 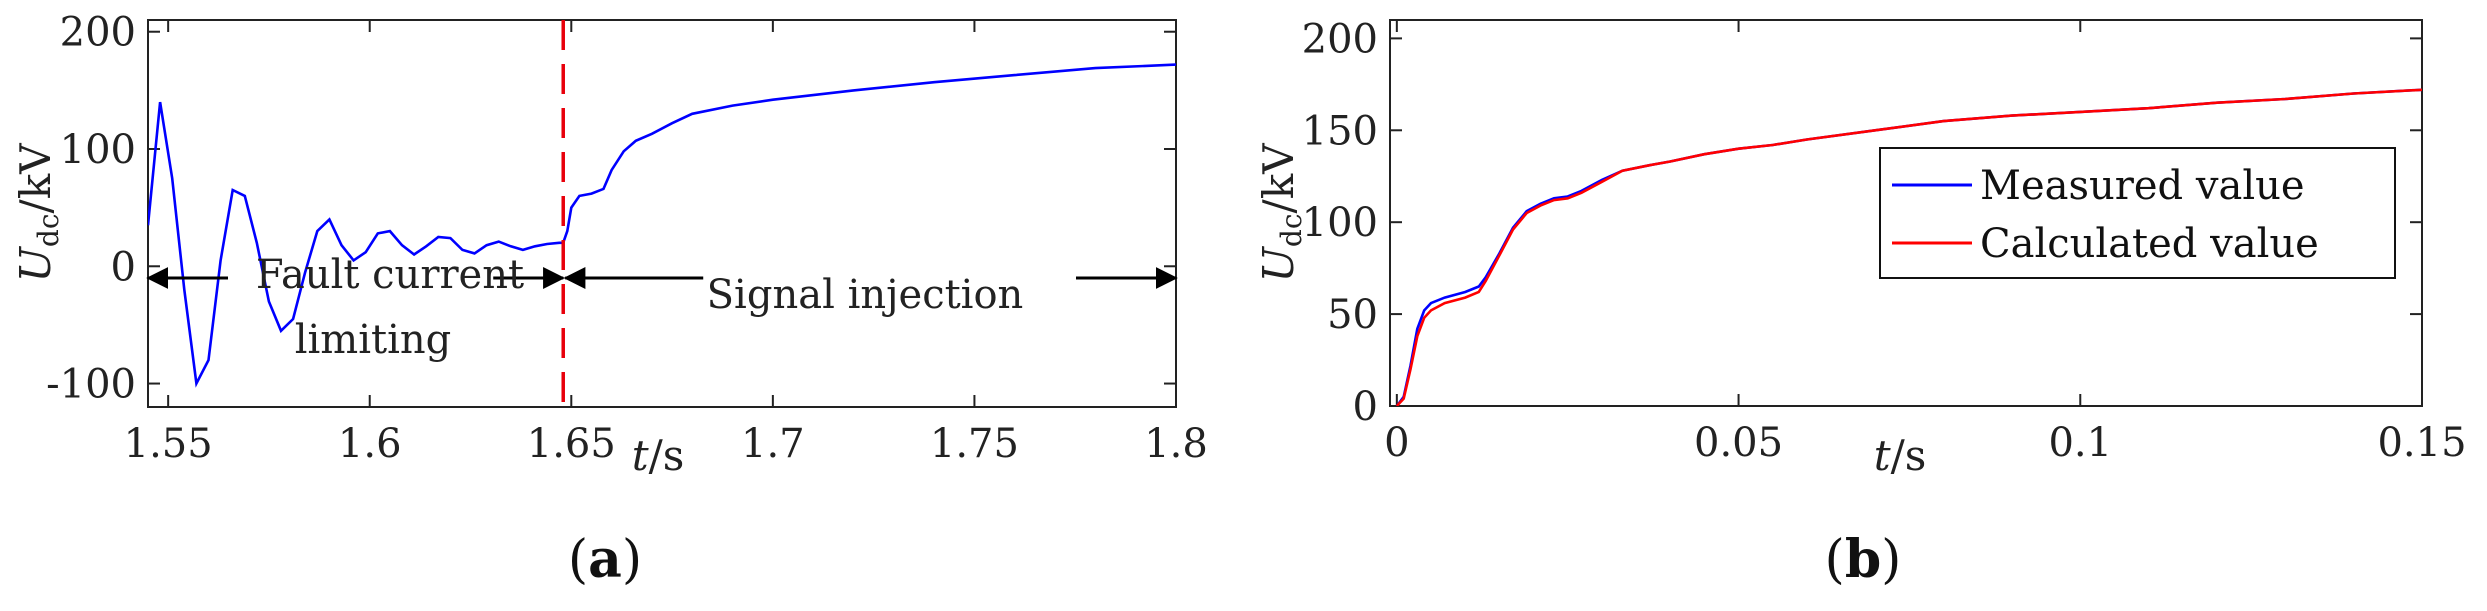 I want to click on chart-1-ytick-label: 100, so click(x=1340, y=223).